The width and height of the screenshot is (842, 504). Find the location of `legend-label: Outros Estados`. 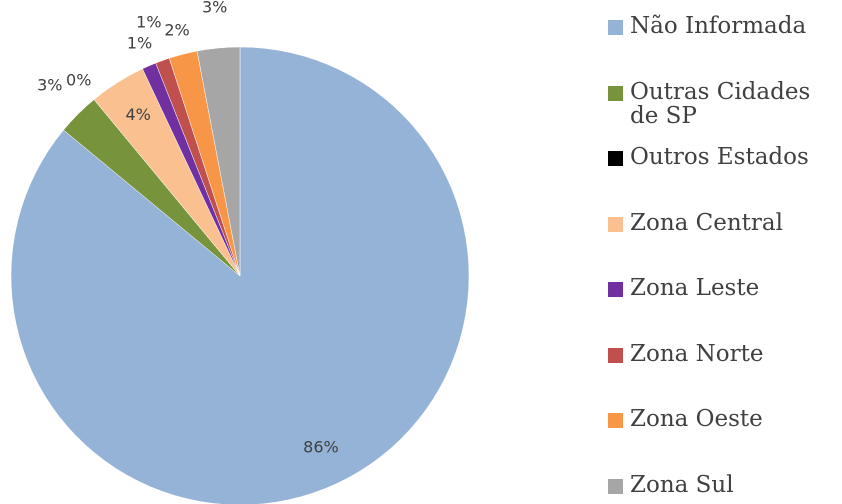

legend-label: Outros Estados is located at coordinates (719, 157).